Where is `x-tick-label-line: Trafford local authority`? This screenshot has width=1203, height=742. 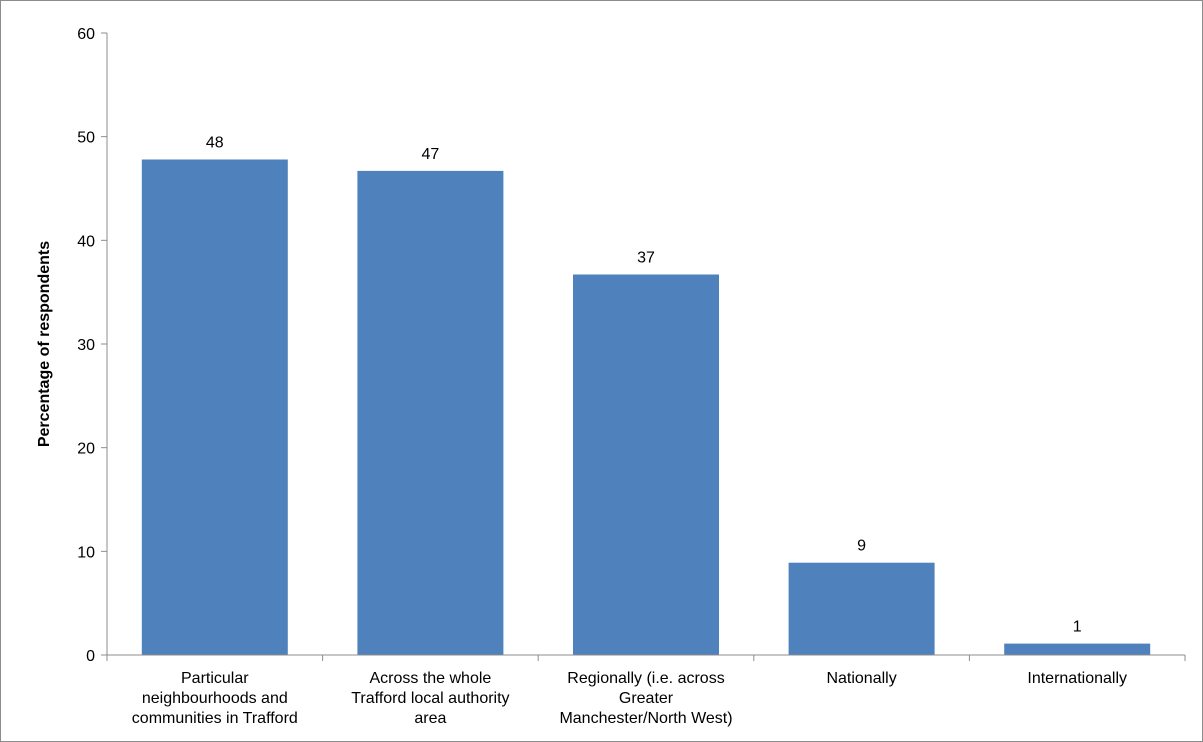
x-tick-label-line: Trafford local authority is located at coordinates (430, 698).